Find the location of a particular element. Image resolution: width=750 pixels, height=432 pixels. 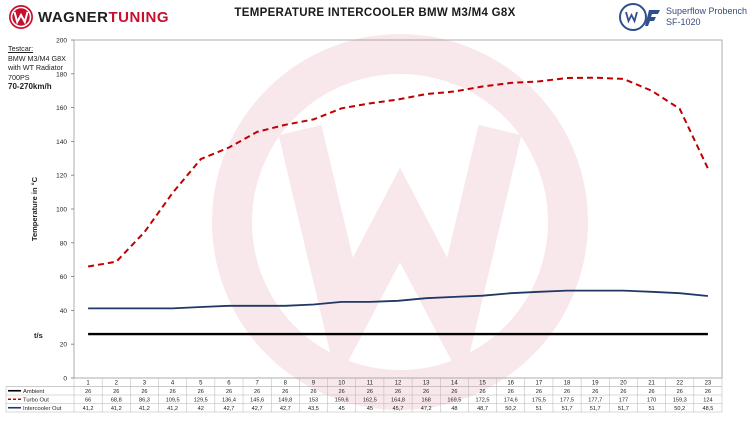

wt-badge-icon is located at coordinates (639, 17).